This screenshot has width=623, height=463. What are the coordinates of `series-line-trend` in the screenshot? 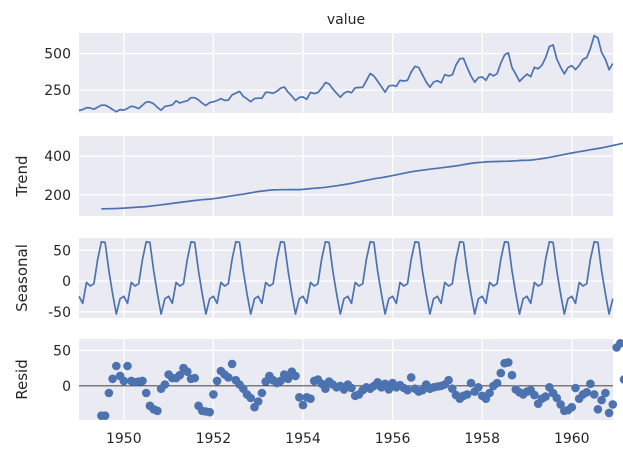 It's located at (362, 176).